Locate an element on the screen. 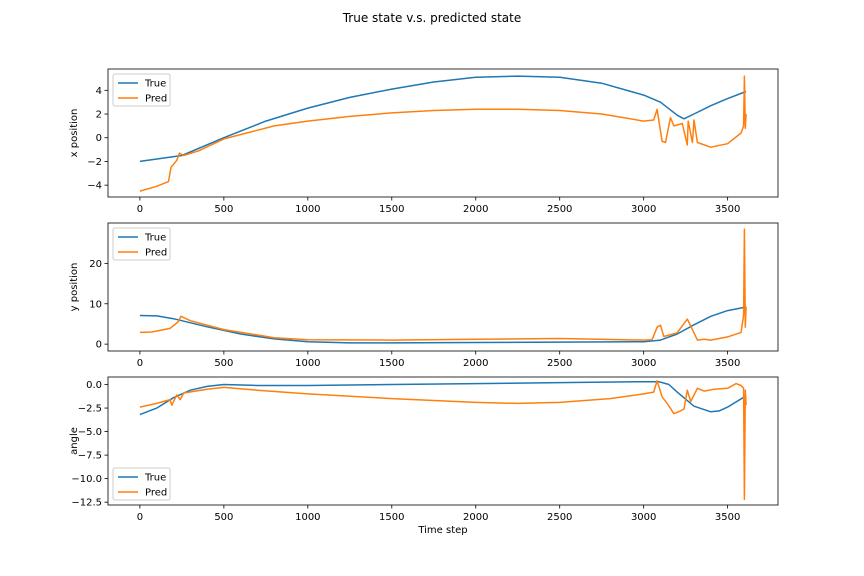 The width and height of the screenshot is (864, 576). y-tick-label: −7.5 is located at coordinates (90, 456).